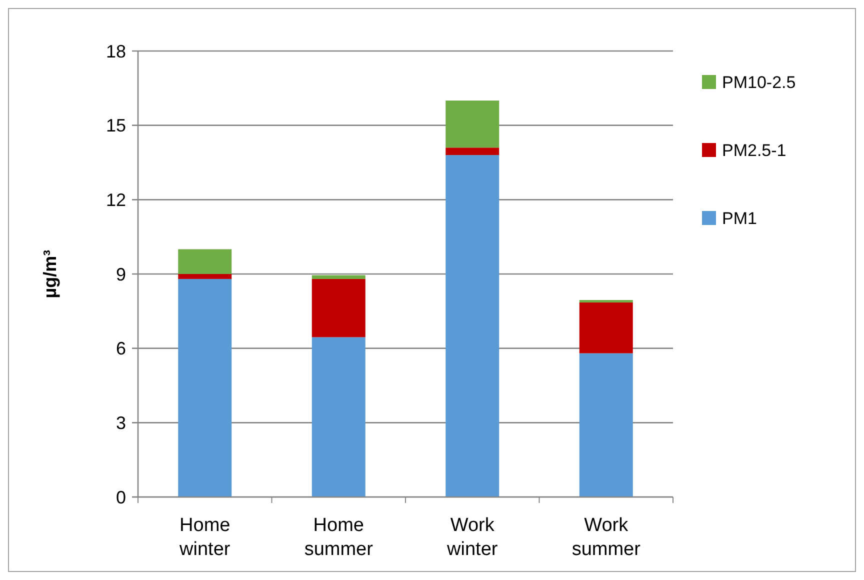  What do you see at coordinates (50, 274) in the screenshot?
I see `y-axis-title: µg/m³` at bounding box center [50, 274].